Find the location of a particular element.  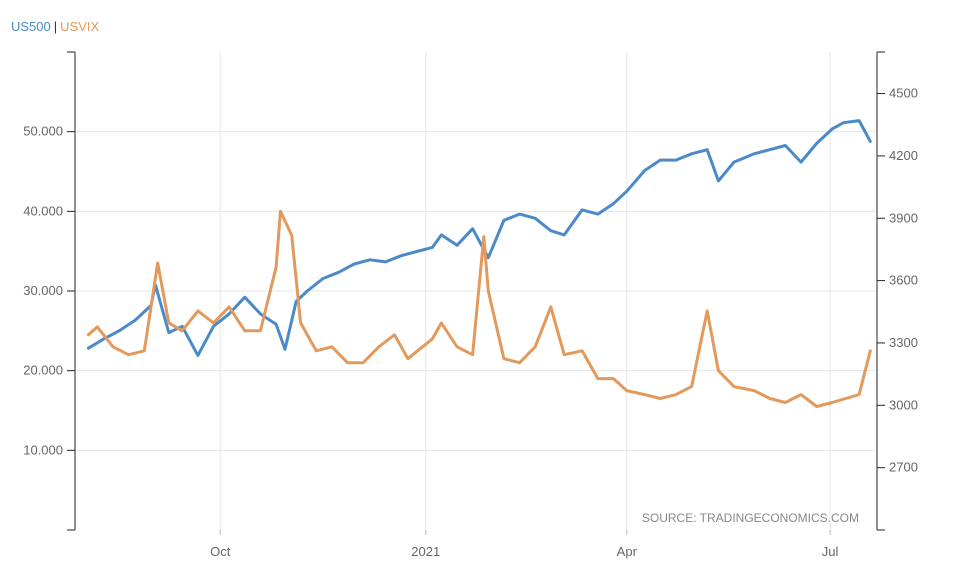

y-right-tick-label: 3300 is located at coordinates (903, 342).